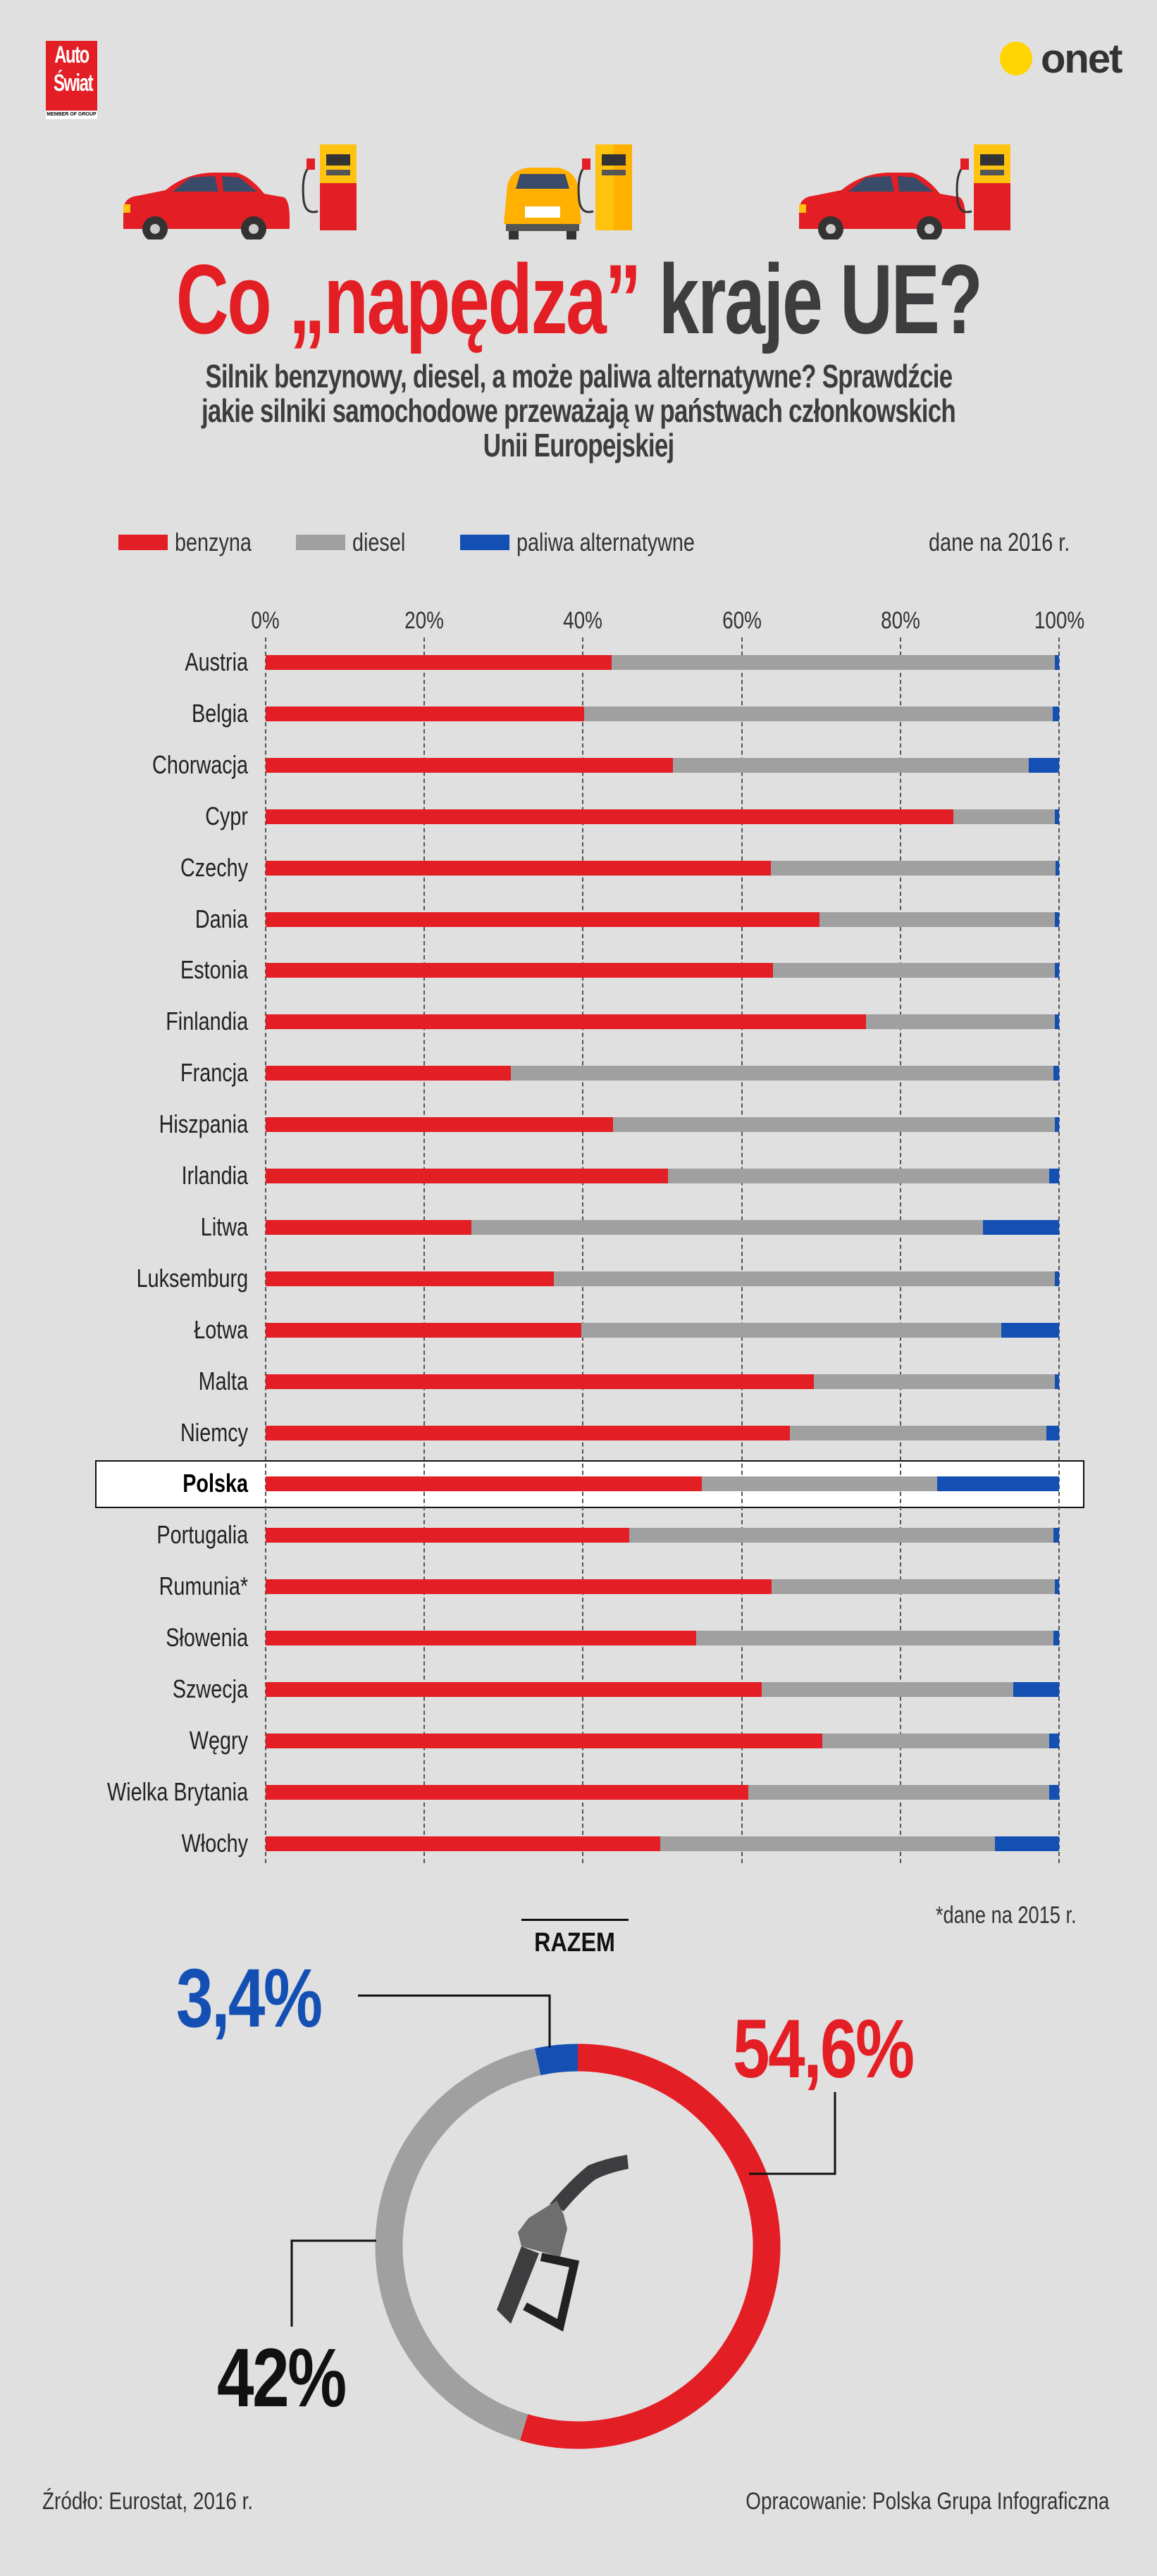 The height and width of the screenshot is (2576, 1157). What do you see at coordinates (556, 2059) in the screenshot?
I see `donut-slice-paliwa-alternatywne` at bounding box center [556, 2059].